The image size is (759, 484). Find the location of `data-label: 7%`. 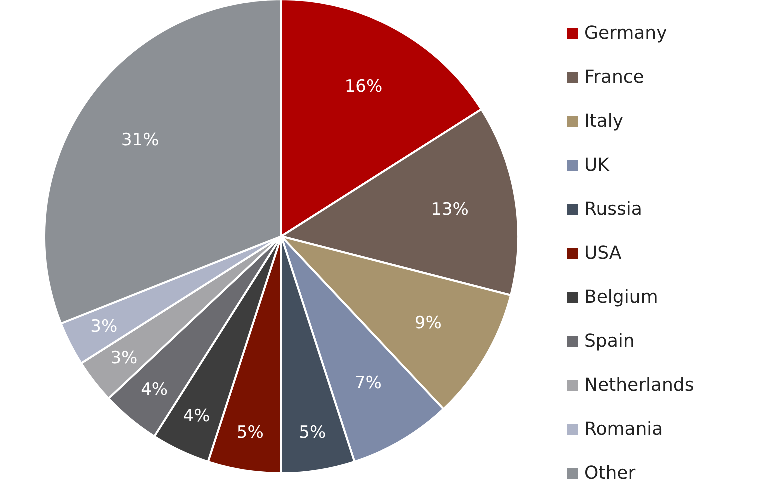

data-label: 7% is located at coordinates (368, 383).